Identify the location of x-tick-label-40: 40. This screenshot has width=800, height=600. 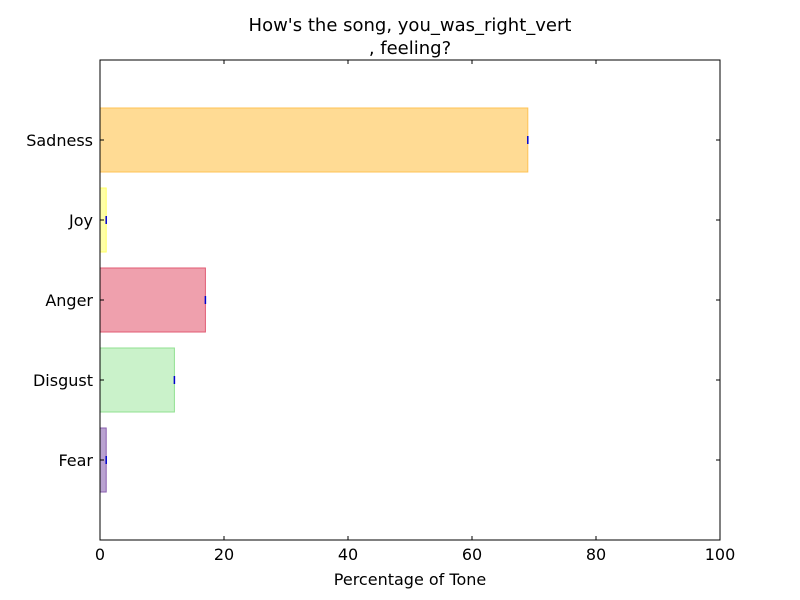
(348, 554).